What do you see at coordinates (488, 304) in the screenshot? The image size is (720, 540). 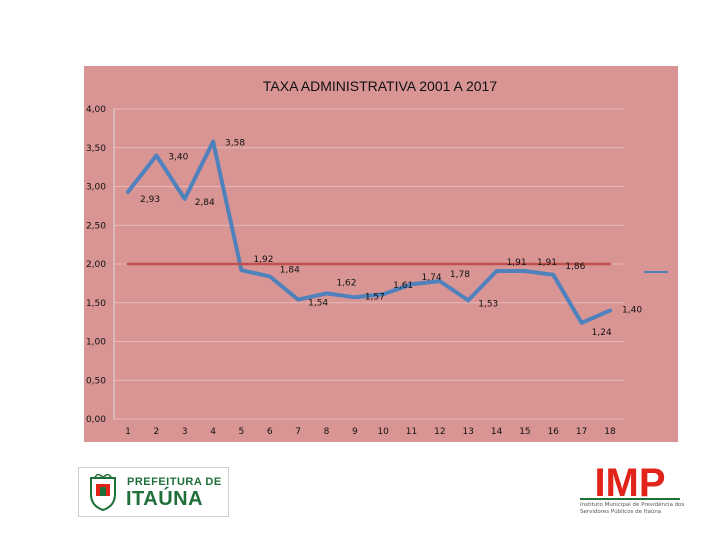 I see `data-label: 1,53` at bounding box center [488, 304].